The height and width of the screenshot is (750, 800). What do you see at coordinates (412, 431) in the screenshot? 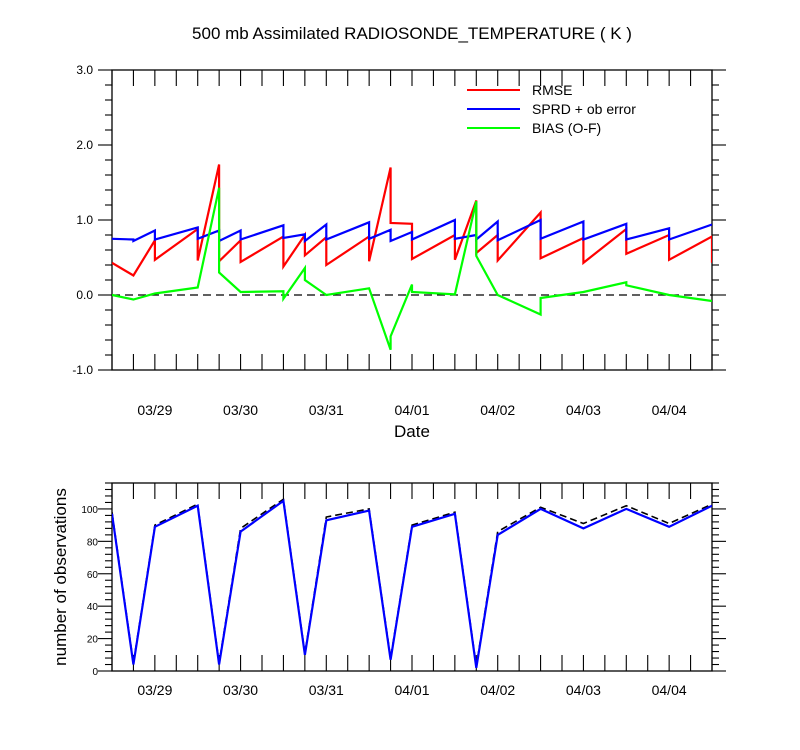
I see `x-axis-label: Date` at bounding box center [412, 431].